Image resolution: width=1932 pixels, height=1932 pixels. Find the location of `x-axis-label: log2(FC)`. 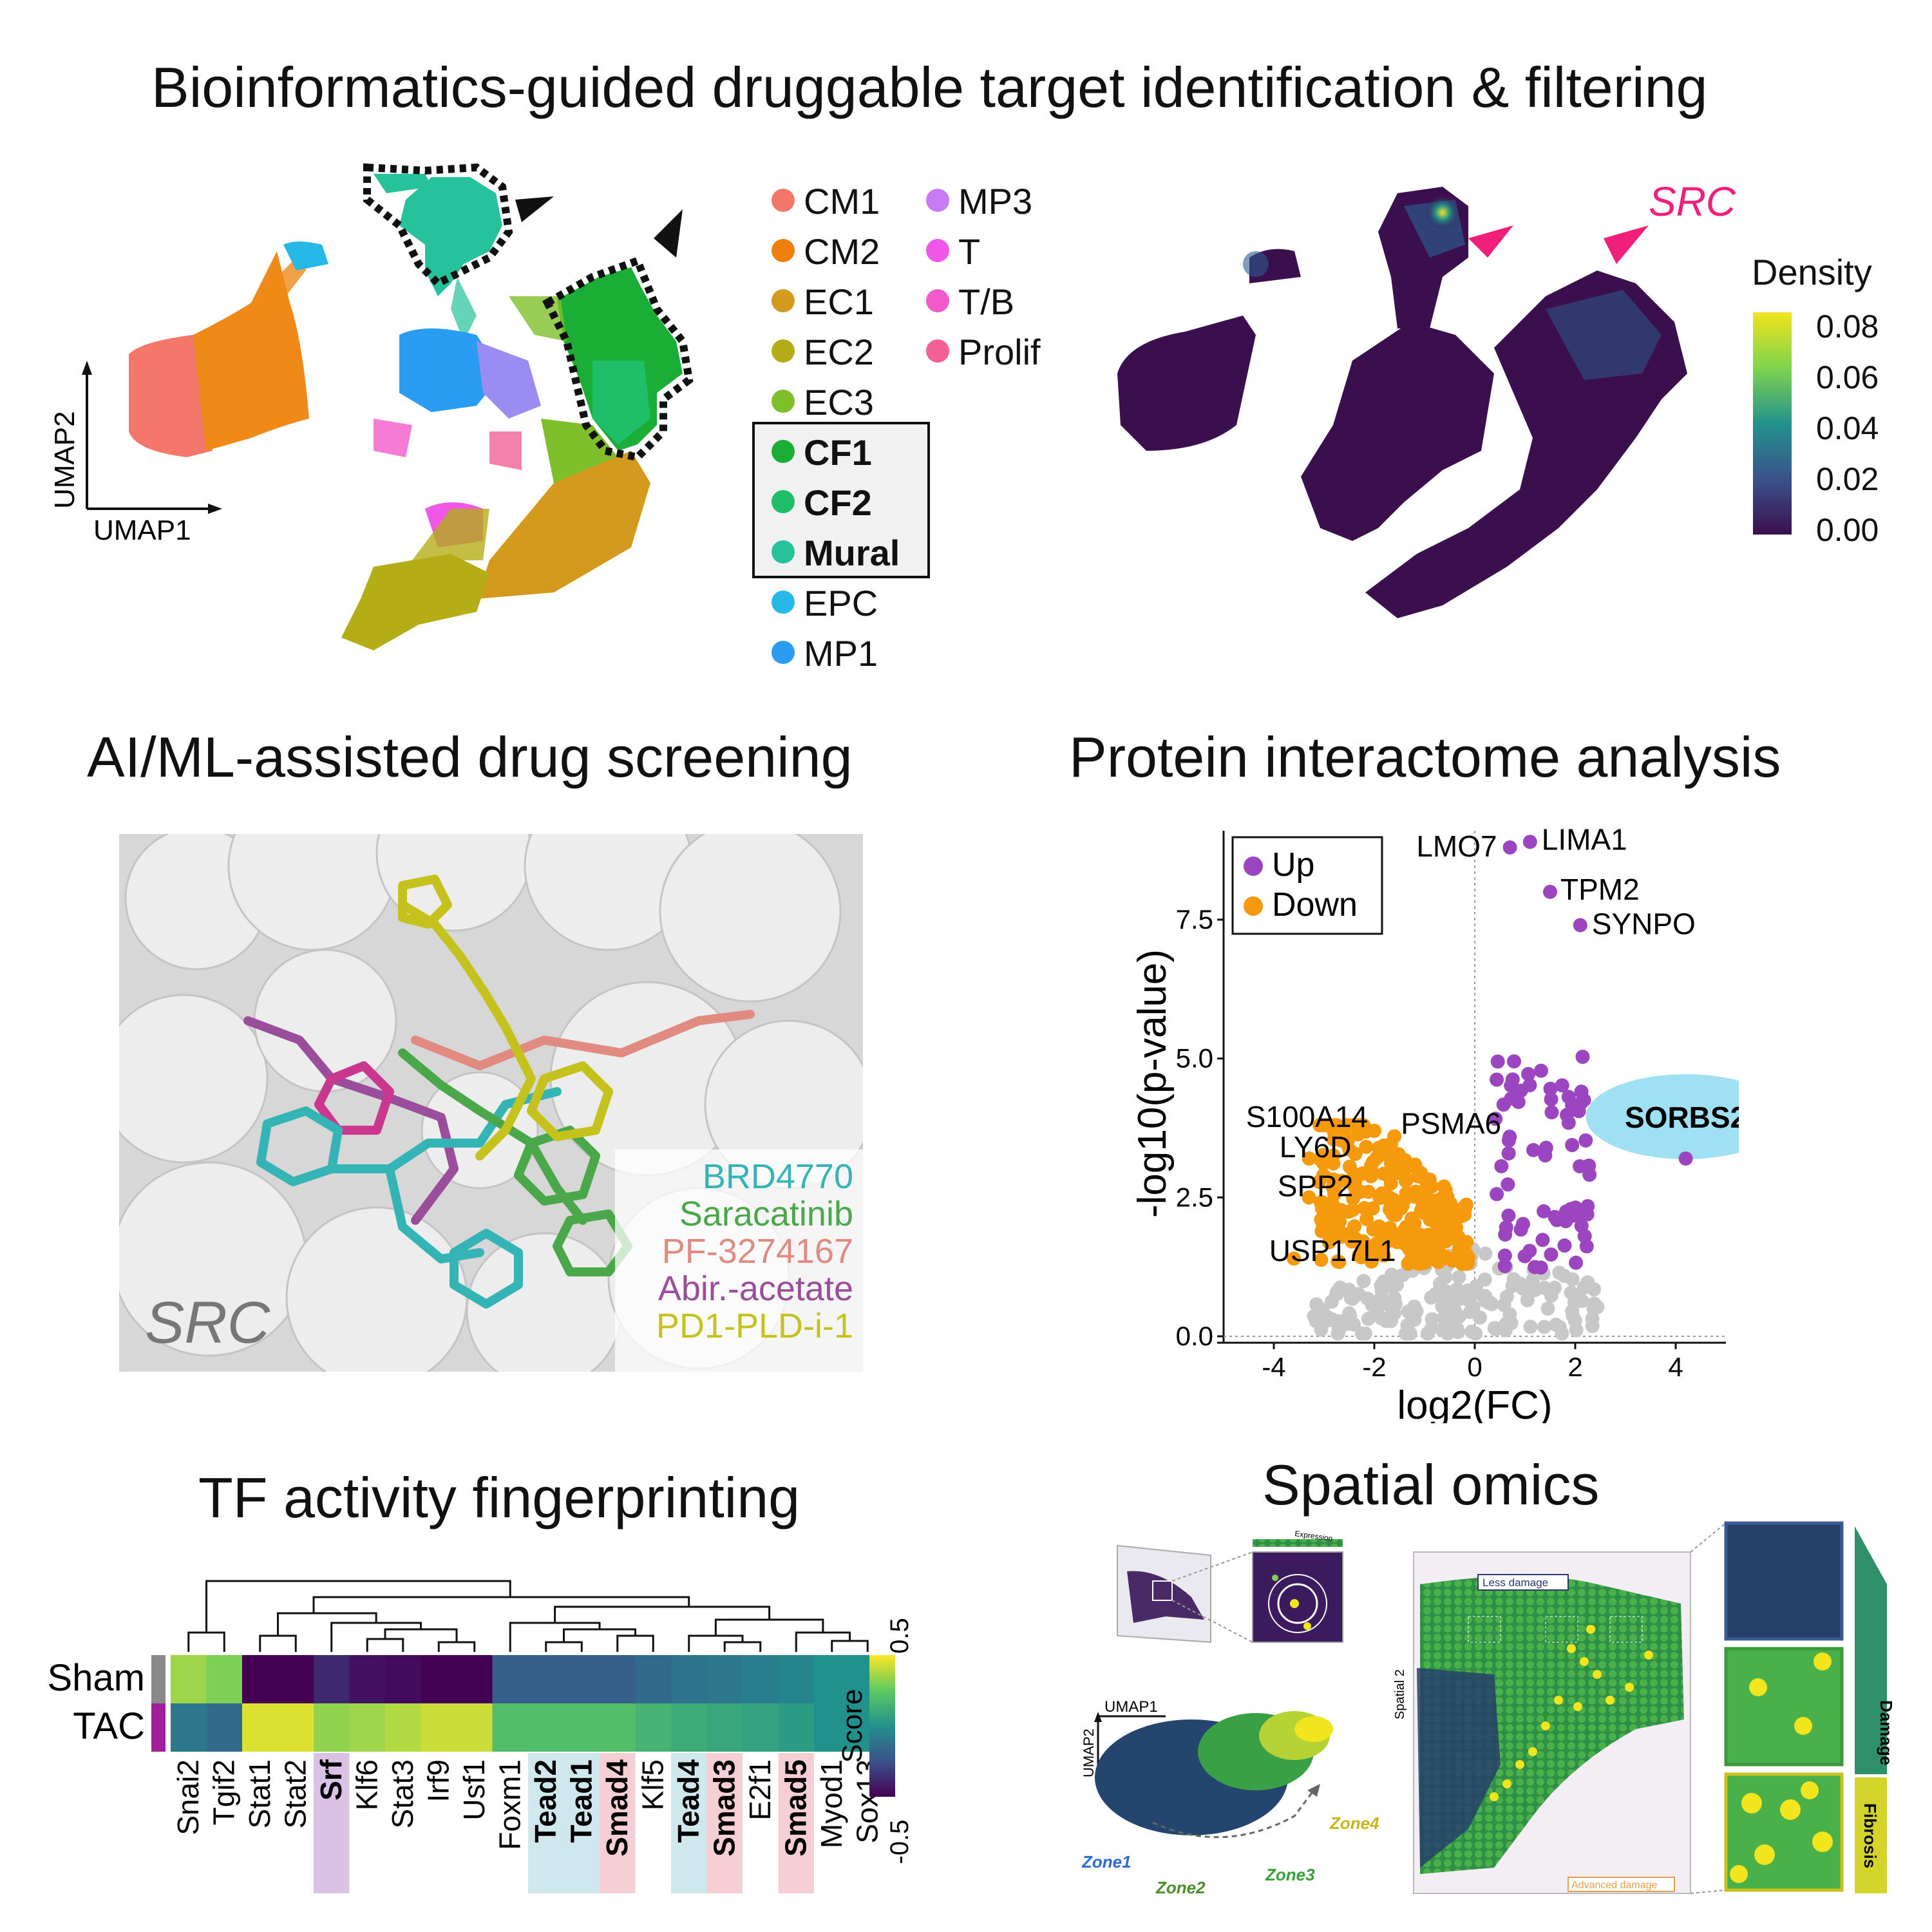

x-axis-label: log2(FC) is located at coordinates (1475, 1403).